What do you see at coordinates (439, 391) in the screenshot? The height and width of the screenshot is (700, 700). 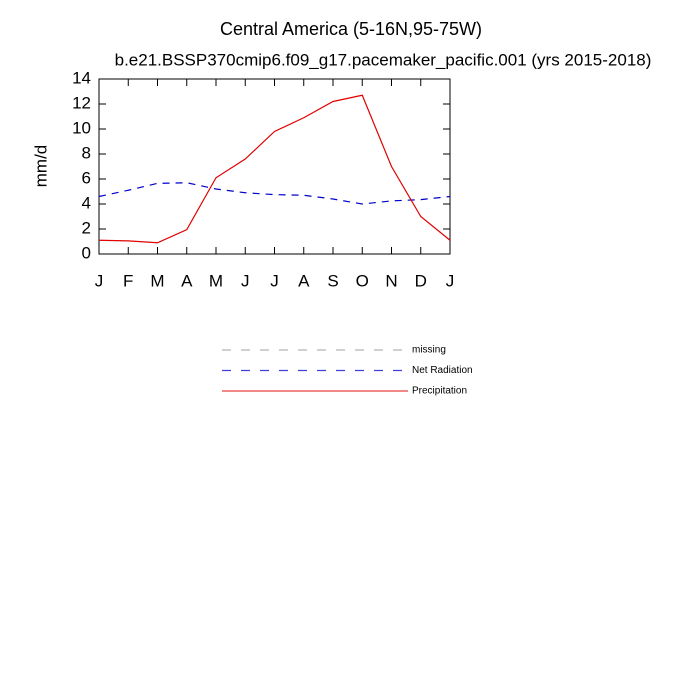 I see `legend-label: Precipitation` at bounding box center [439, 391].